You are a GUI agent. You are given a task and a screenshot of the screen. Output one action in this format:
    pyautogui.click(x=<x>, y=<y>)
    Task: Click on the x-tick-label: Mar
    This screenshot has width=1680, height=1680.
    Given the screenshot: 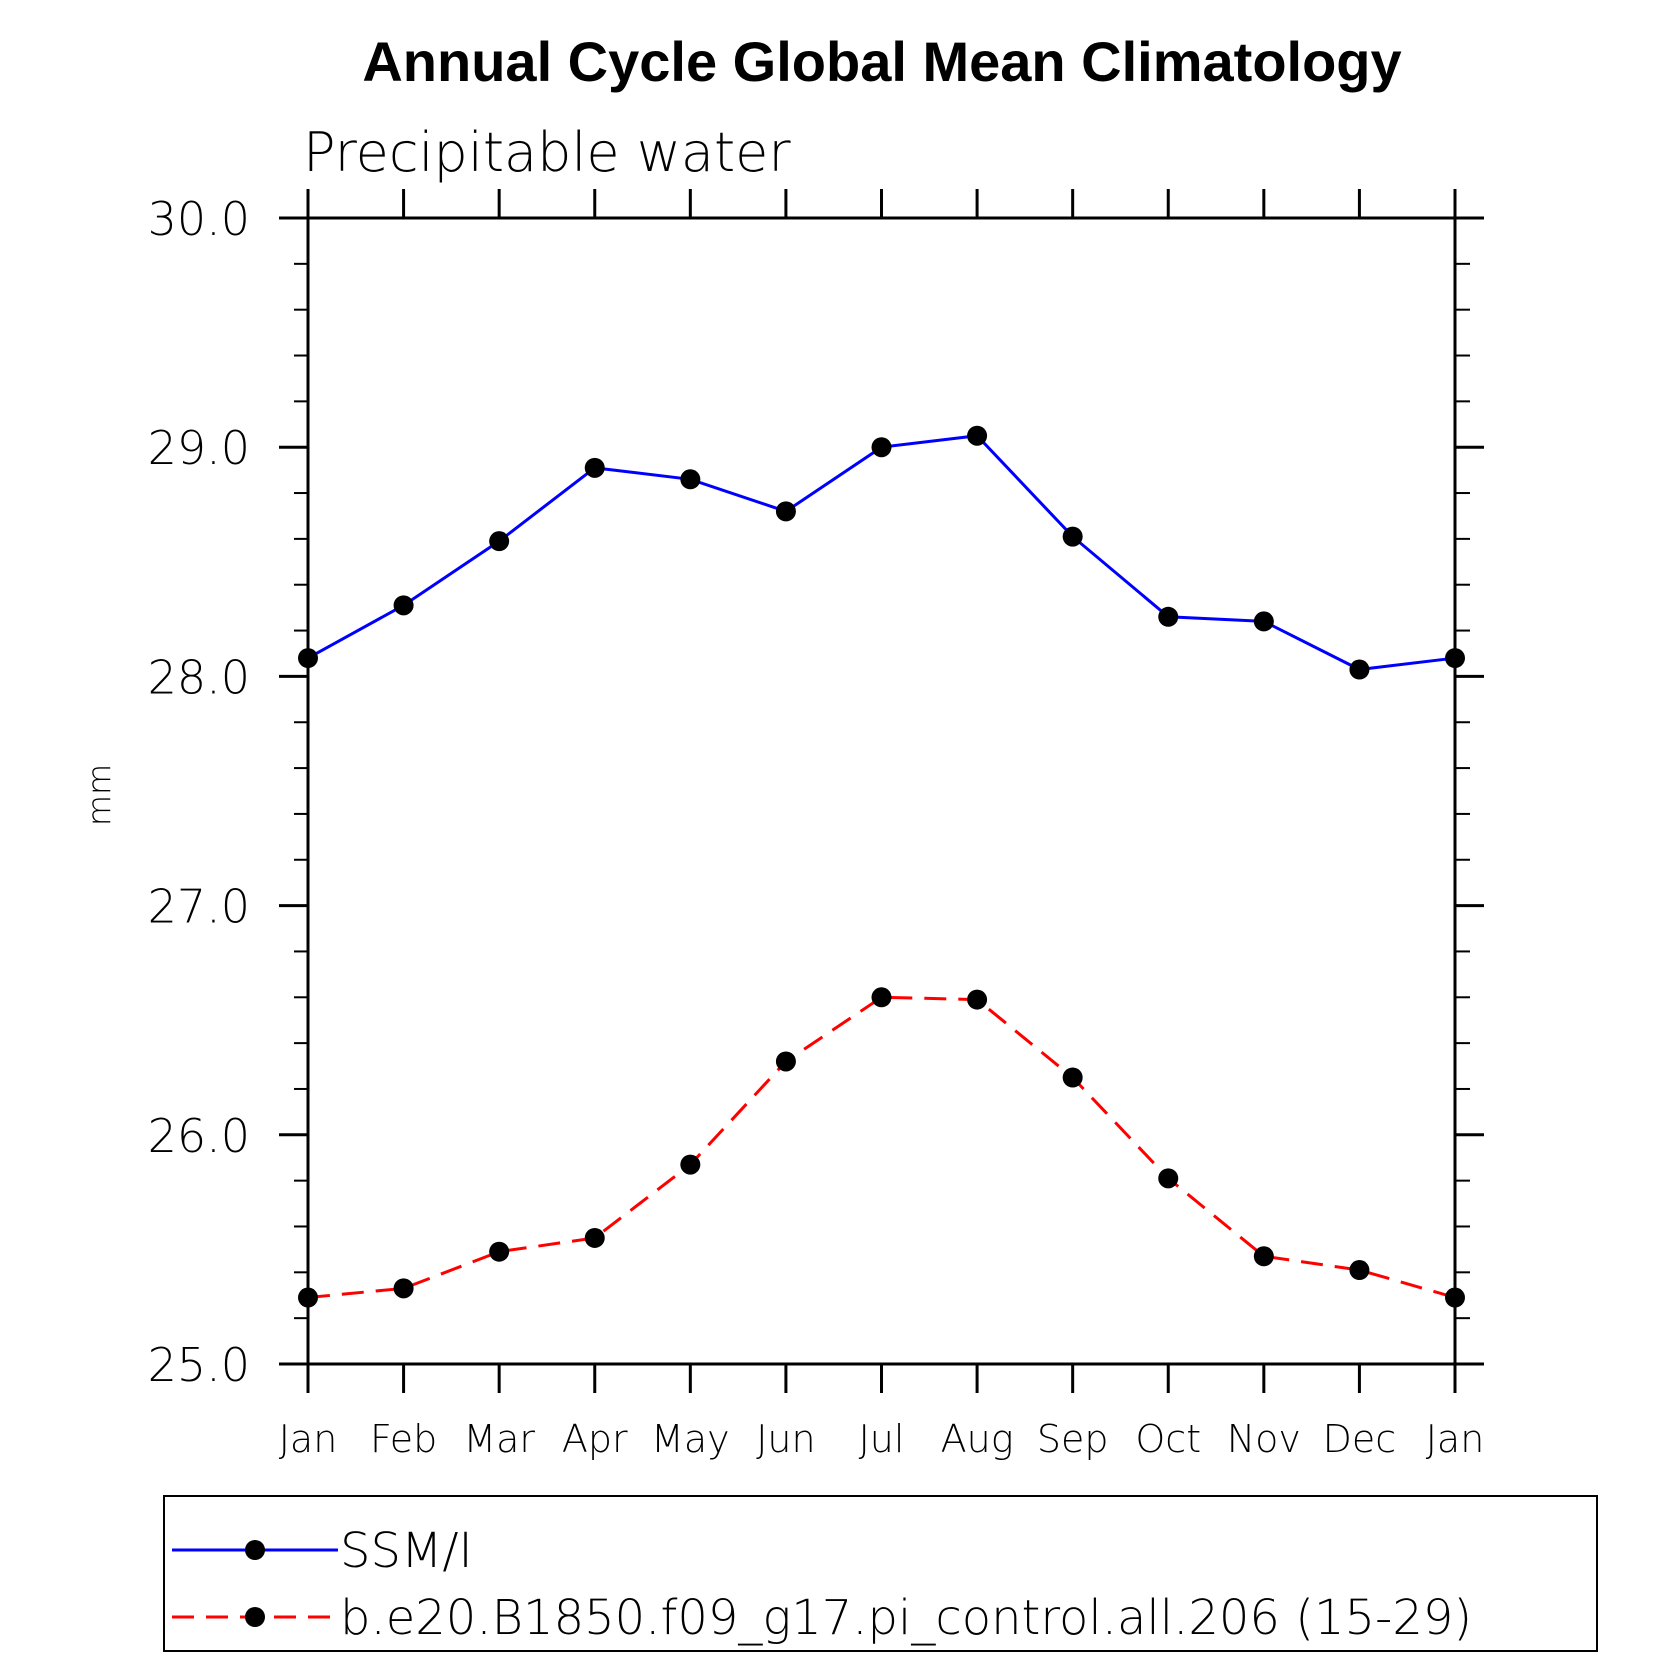 What is the action you would take?
    pyautogui.click(x=499, y=1439)
    